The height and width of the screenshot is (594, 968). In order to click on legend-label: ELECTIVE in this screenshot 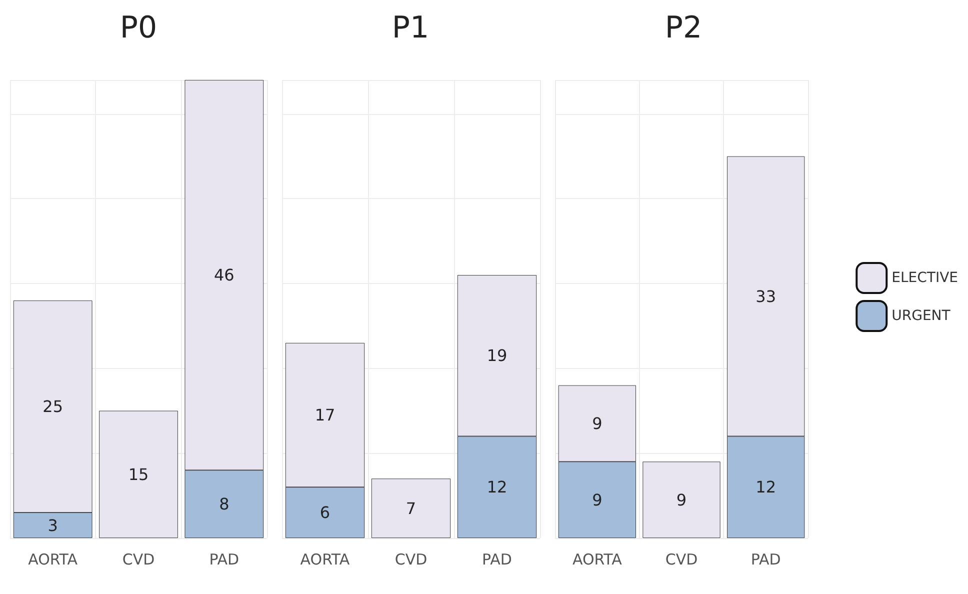, I will do `click(925, 278)`.